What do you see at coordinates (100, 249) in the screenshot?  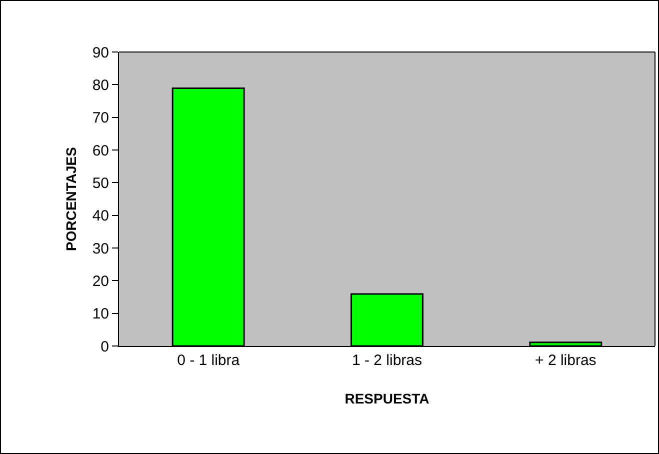 I see `y-tick-label: 30` at bounding box center [100, 249].